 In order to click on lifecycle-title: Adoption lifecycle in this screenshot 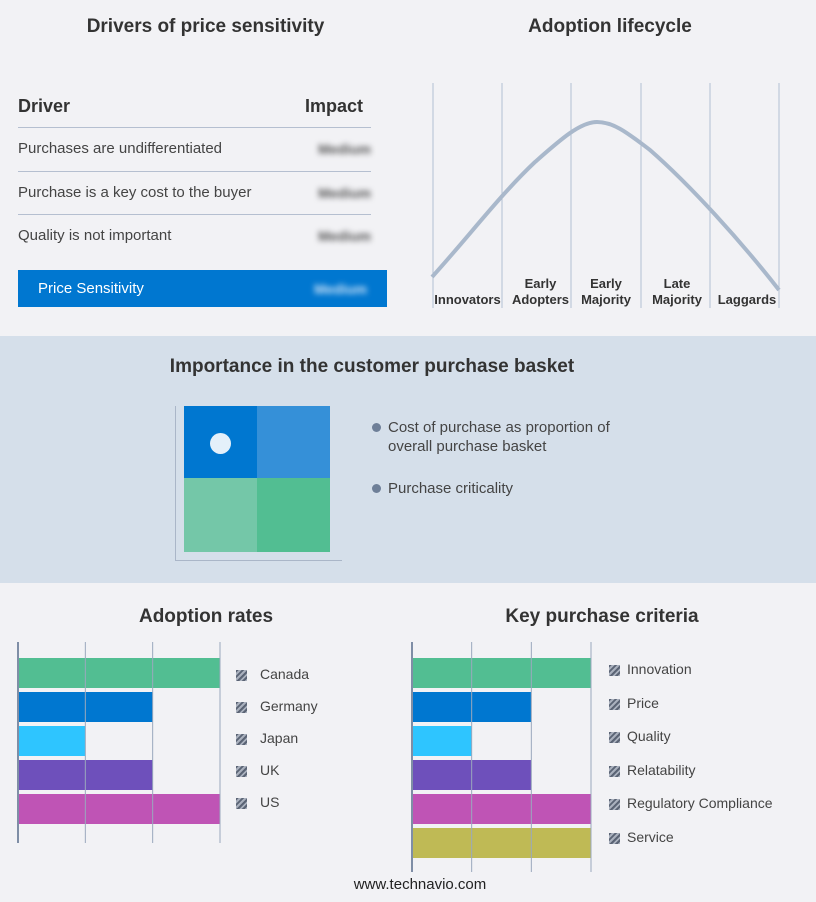, I will do `click(610, 26)`.